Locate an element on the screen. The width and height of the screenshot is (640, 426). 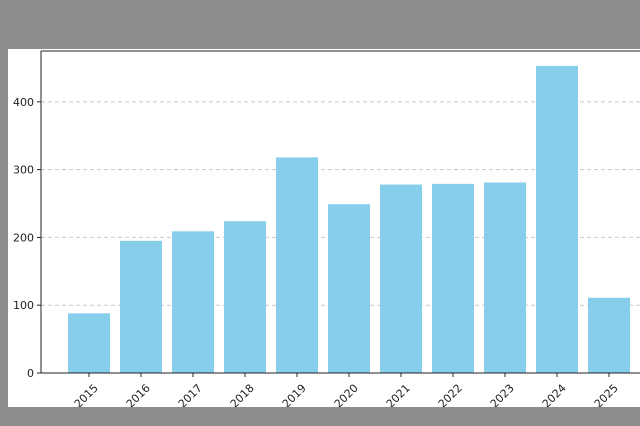
bar-2018 is located at coordinates (245, 297).